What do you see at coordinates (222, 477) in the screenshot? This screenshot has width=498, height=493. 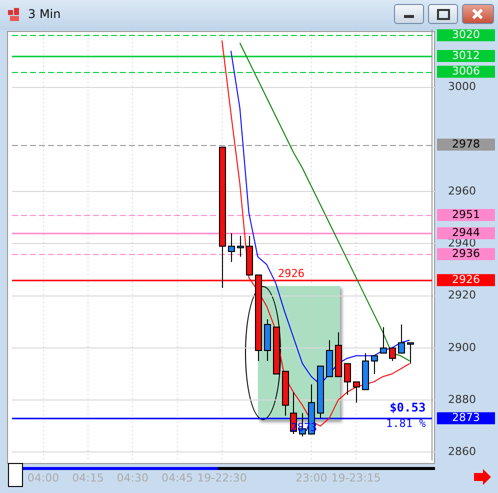 I see `x-tick-label: 19-22:30` at bounding box center [222, 477].